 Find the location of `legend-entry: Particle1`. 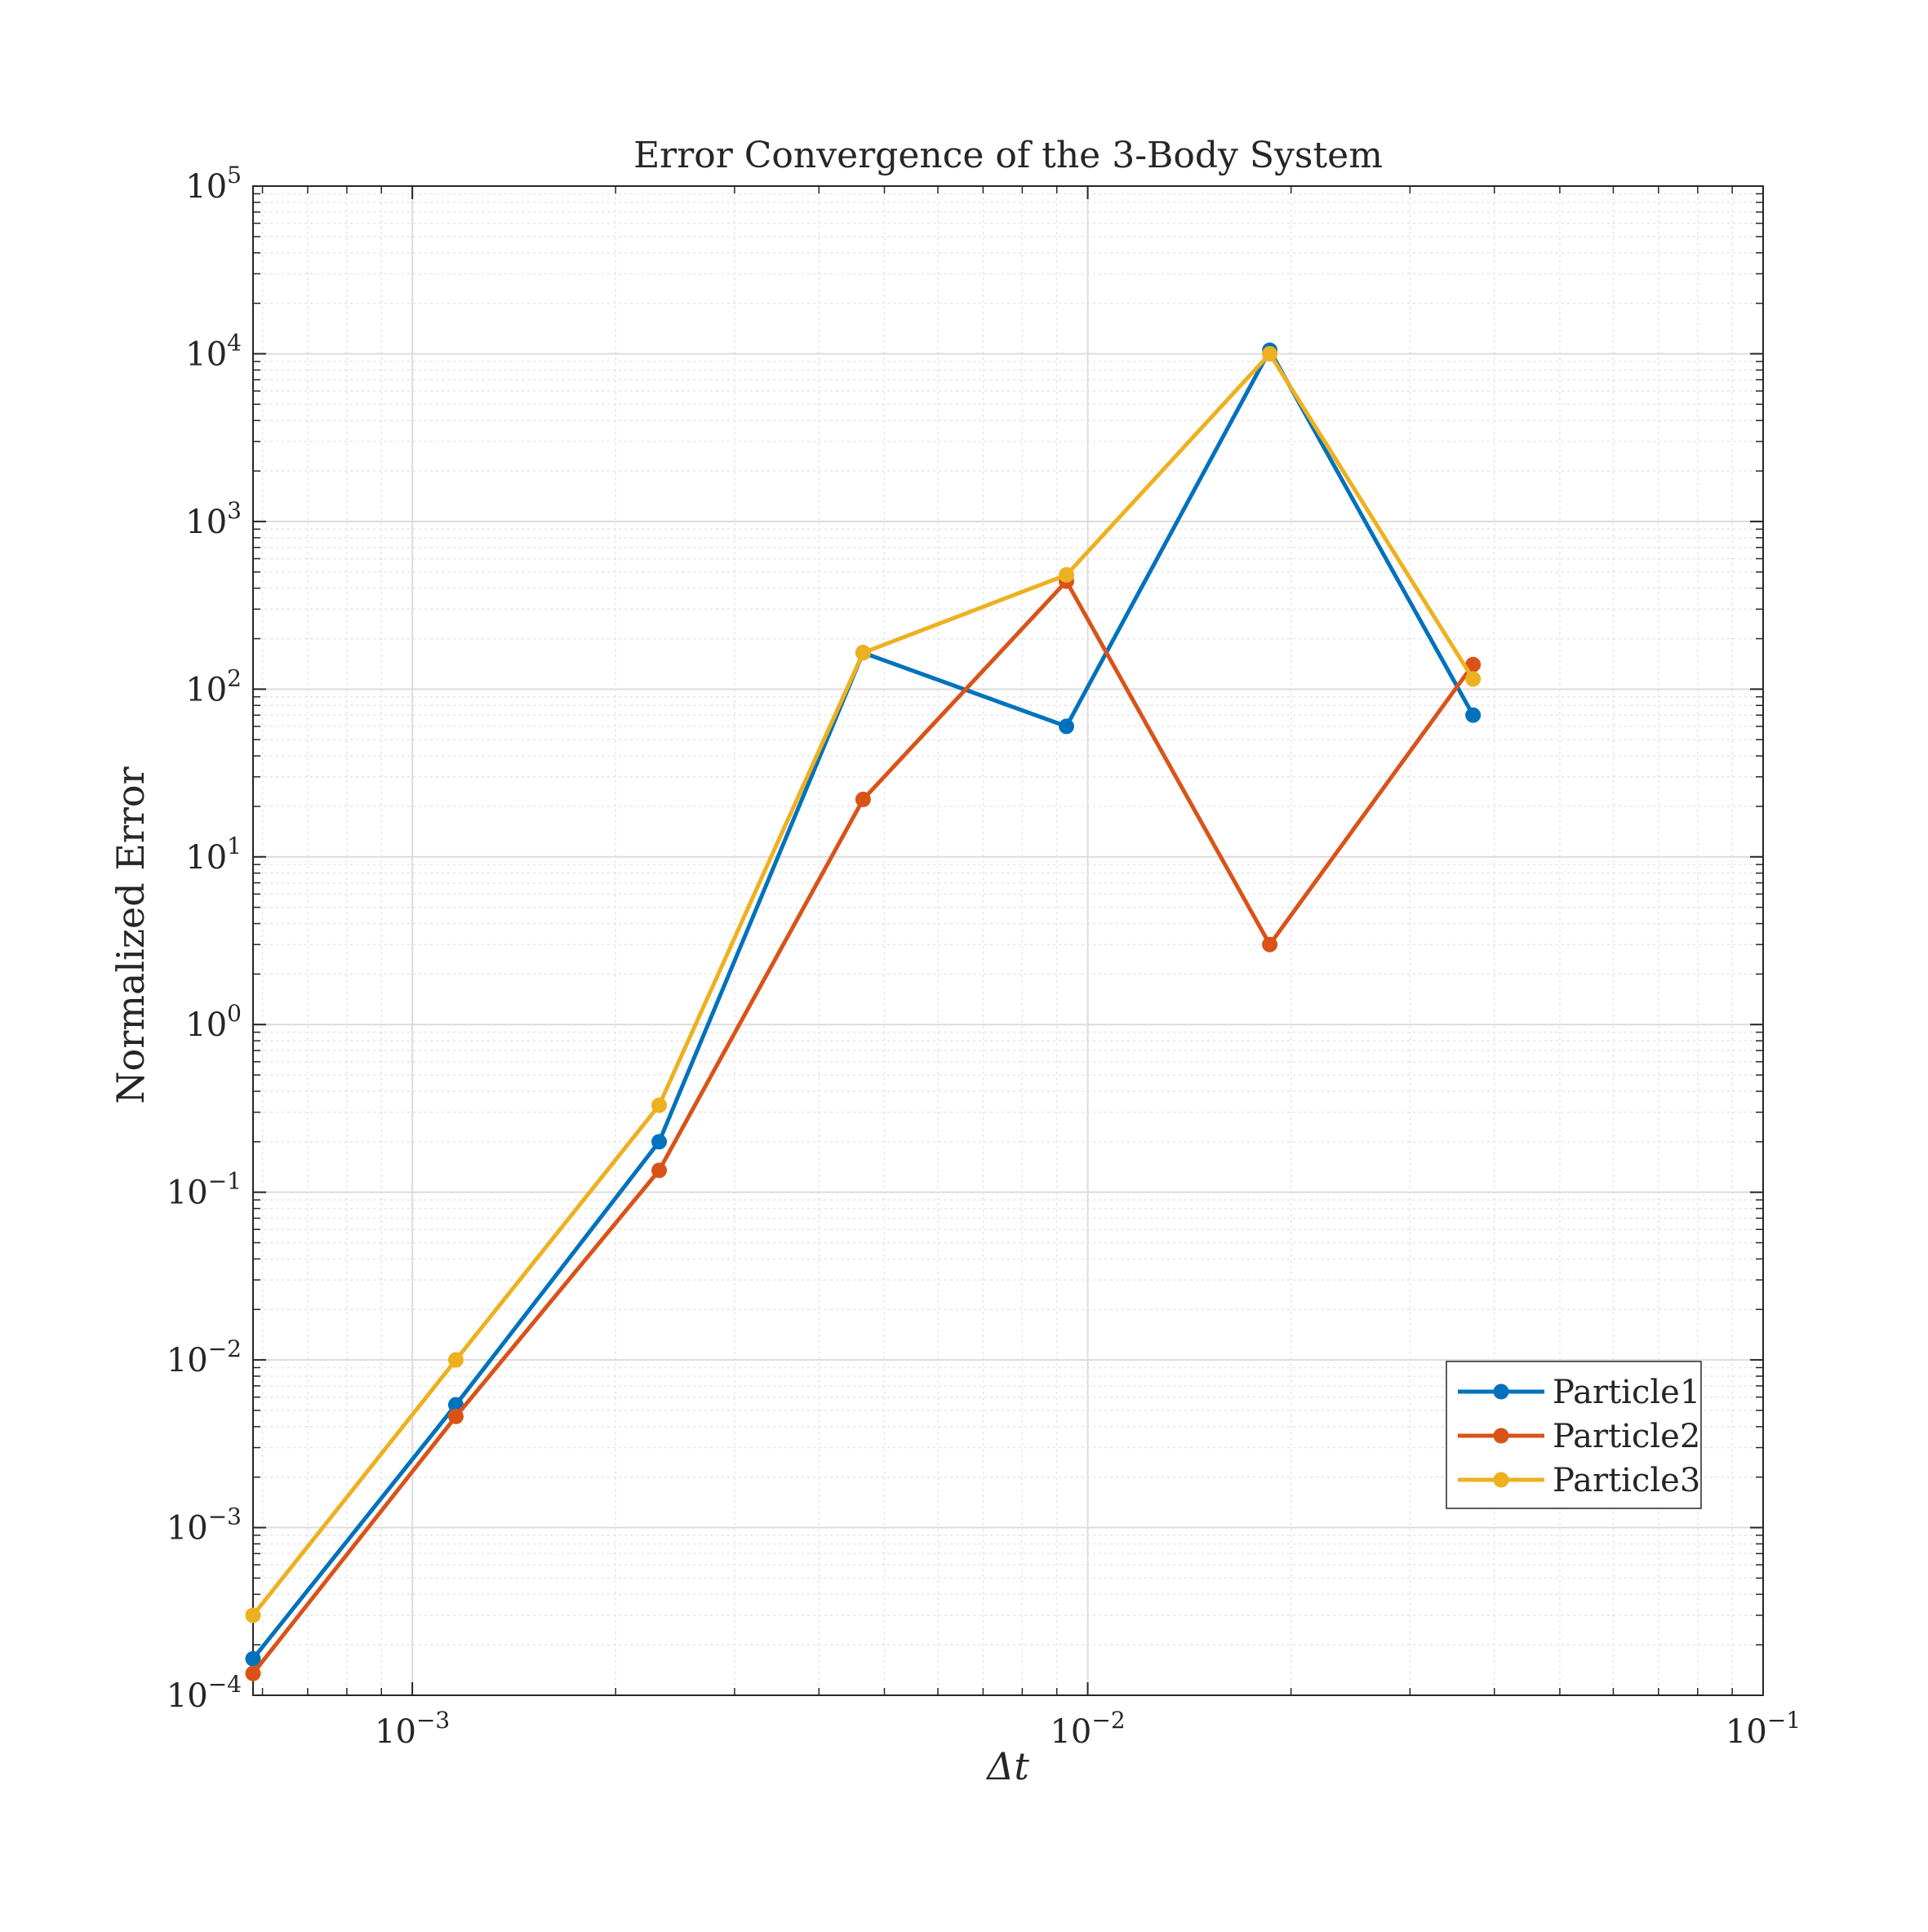

legend-entry: Particle1 is located at coordinates (1579, 1392).